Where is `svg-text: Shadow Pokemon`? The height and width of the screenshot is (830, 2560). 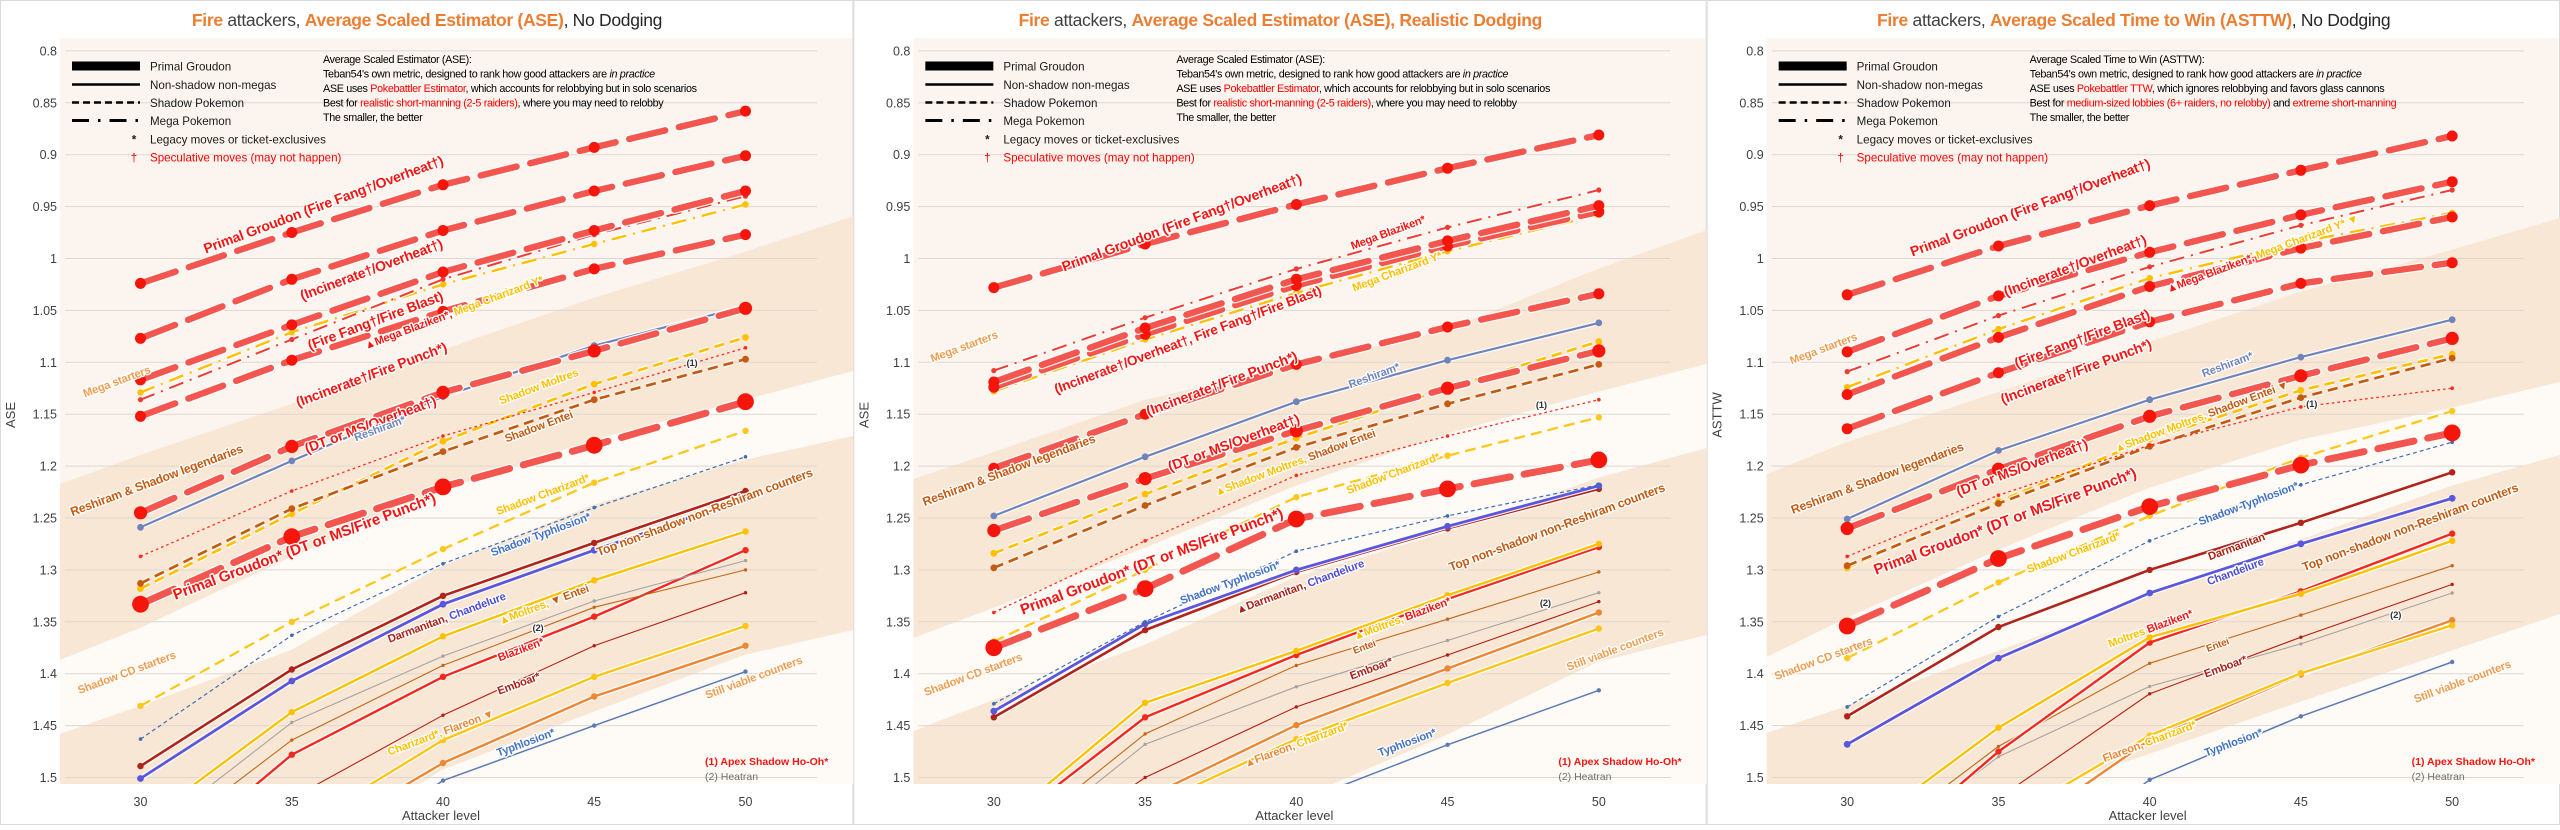
svg-text: Shadow Pokemon is located at coordinates (1904, 103).